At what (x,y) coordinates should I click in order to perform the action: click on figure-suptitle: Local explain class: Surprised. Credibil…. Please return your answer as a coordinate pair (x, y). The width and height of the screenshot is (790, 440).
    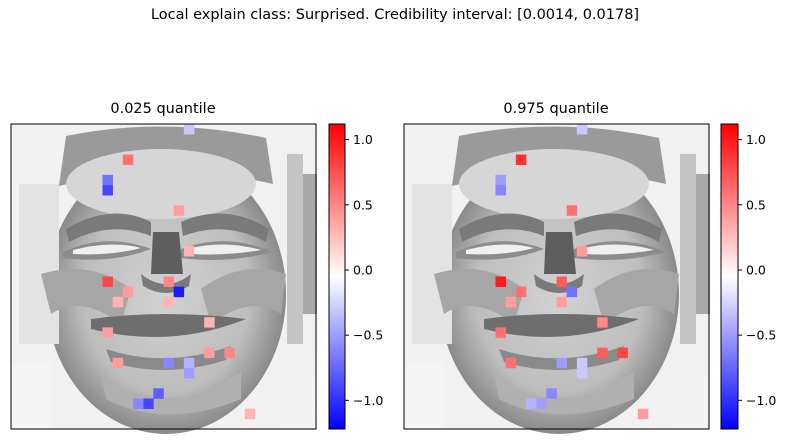
    Looking at the image, I should click on (395, 15).